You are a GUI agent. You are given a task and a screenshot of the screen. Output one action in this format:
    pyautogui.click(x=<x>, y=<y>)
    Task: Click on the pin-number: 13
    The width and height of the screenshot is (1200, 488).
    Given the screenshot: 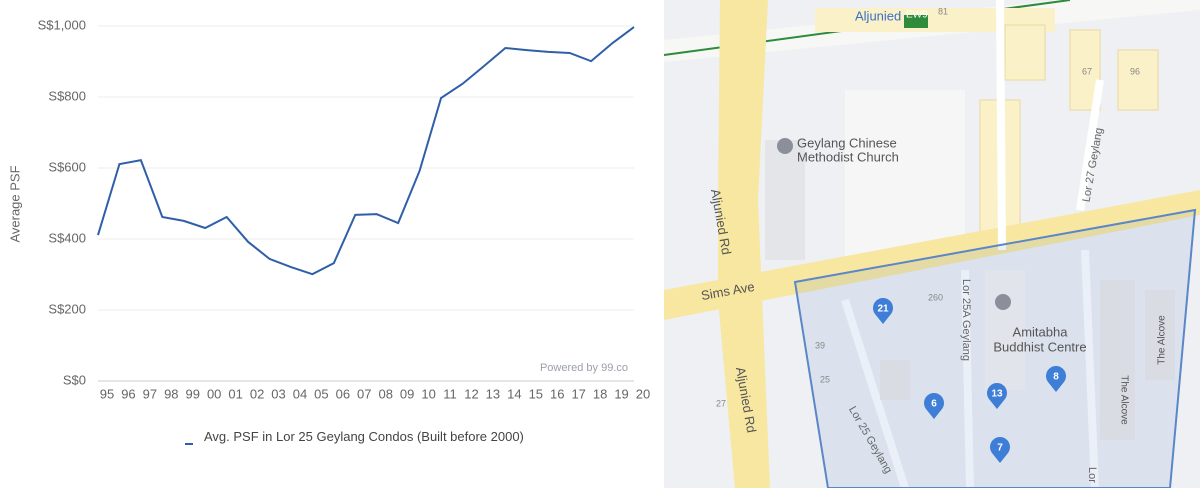 What is the action you would take?
    pyautogui.click(x=997, y=394)
    